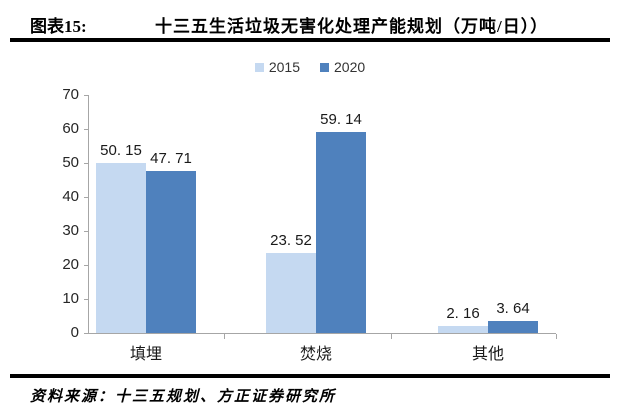 This screenshot has height=412, width=620. What do you see at coordinates (183, 397) in the screenshot?
I see `source-note: 资料来源：十三五规划、方正证券研究所` at bounding box center [183, 397].